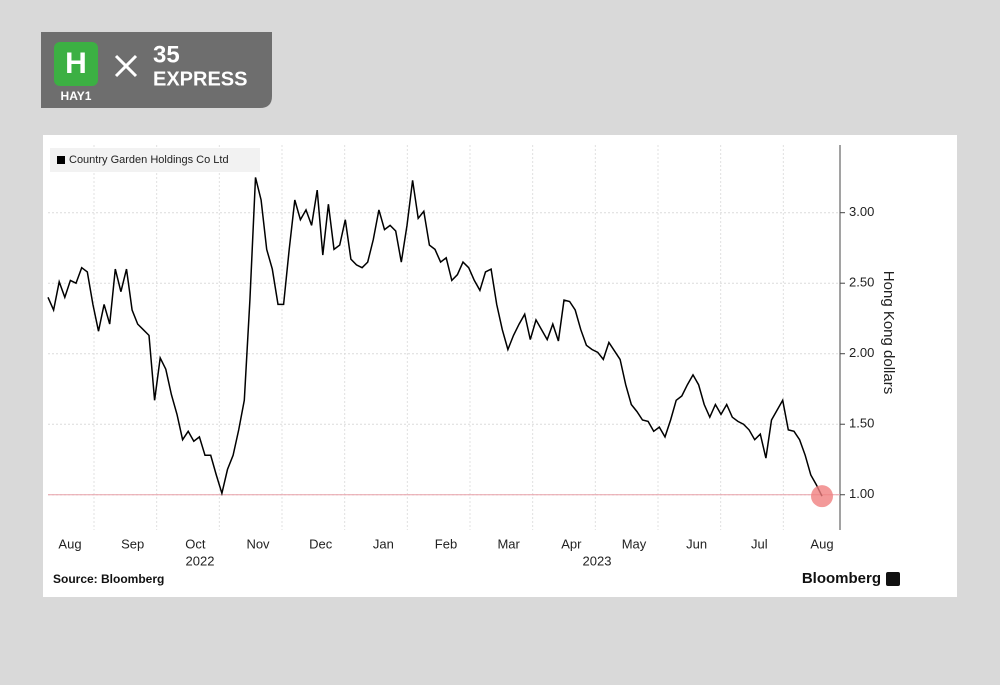  I want to click on logo-box, so click(156, 70).